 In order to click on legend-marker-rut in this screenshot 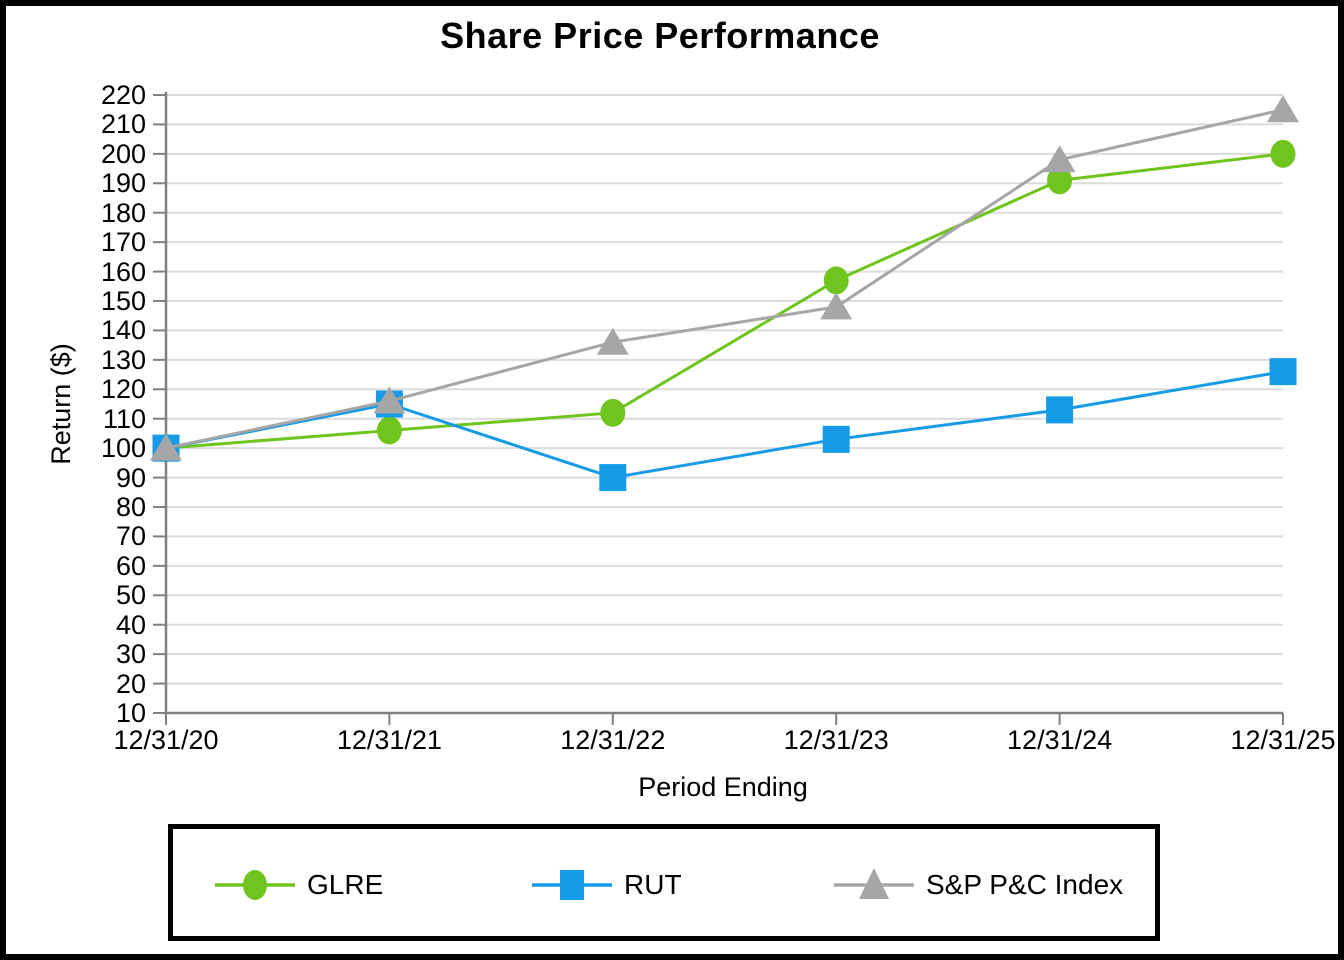, I will do `click(572, 885)`.